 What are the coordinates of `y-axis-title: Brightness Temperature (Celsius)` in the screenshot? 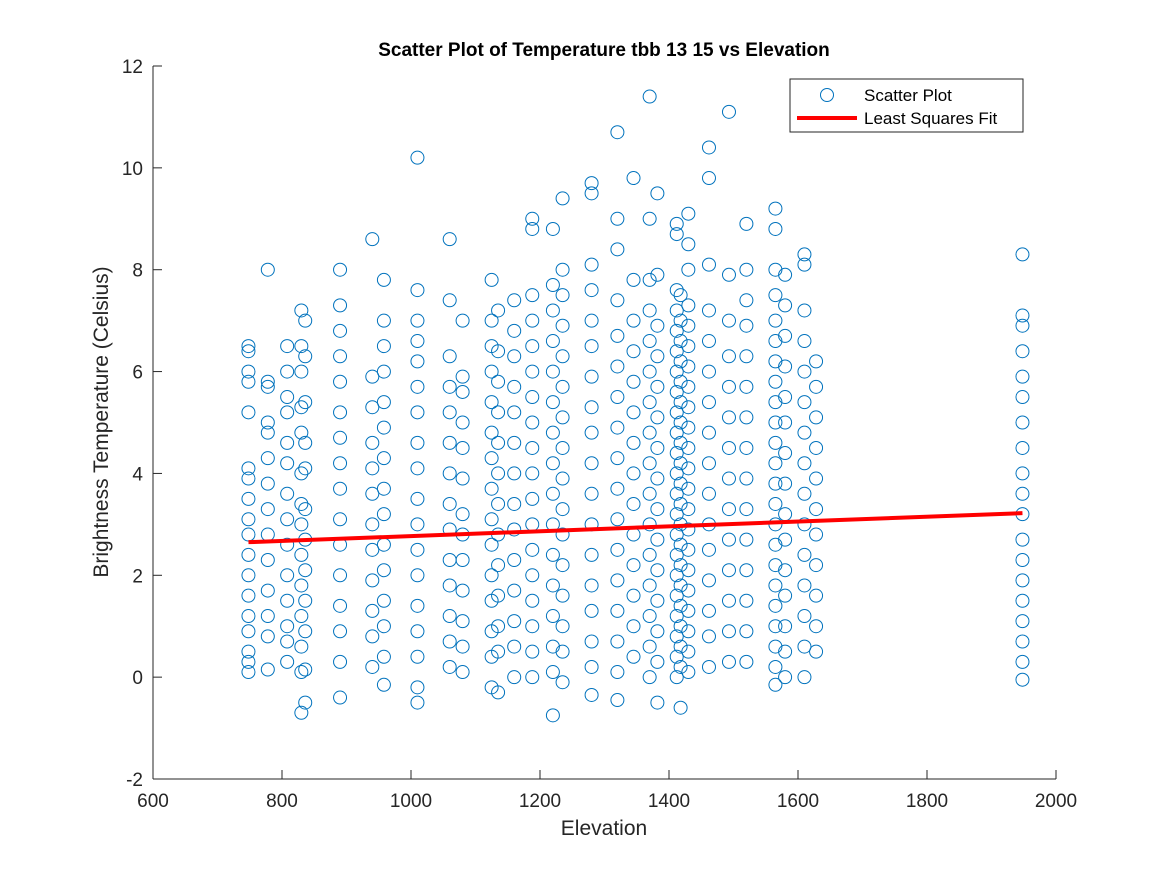 It's located at (101, 421).